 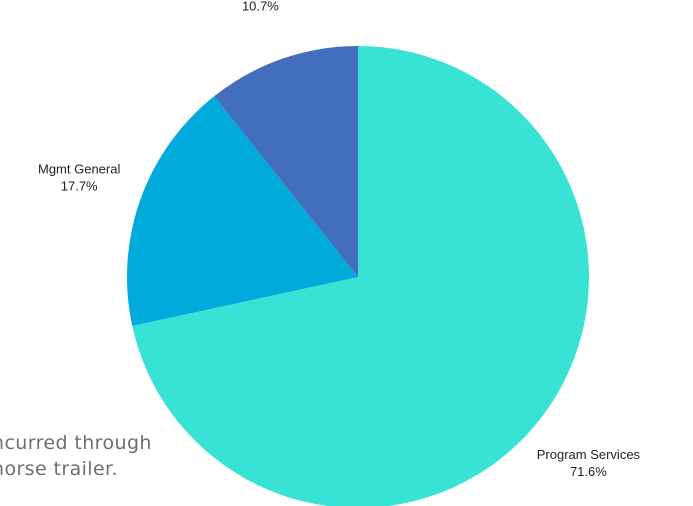 I want to click on background-text-line-2: horse trailer., so click(x=59, y=469).